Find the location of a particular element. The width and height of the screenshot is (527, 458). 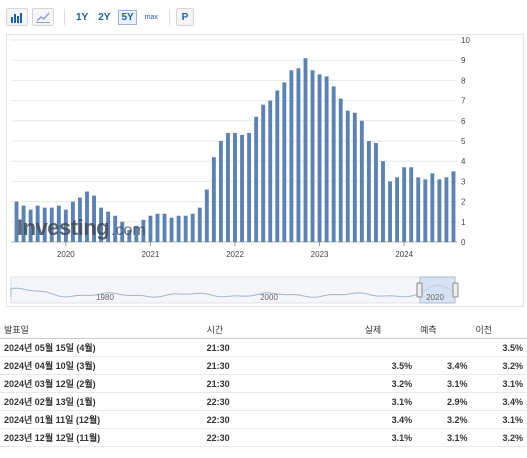

x-axis: 2020 2021 2022 2023 2024 is located at coordinates (235, 250).